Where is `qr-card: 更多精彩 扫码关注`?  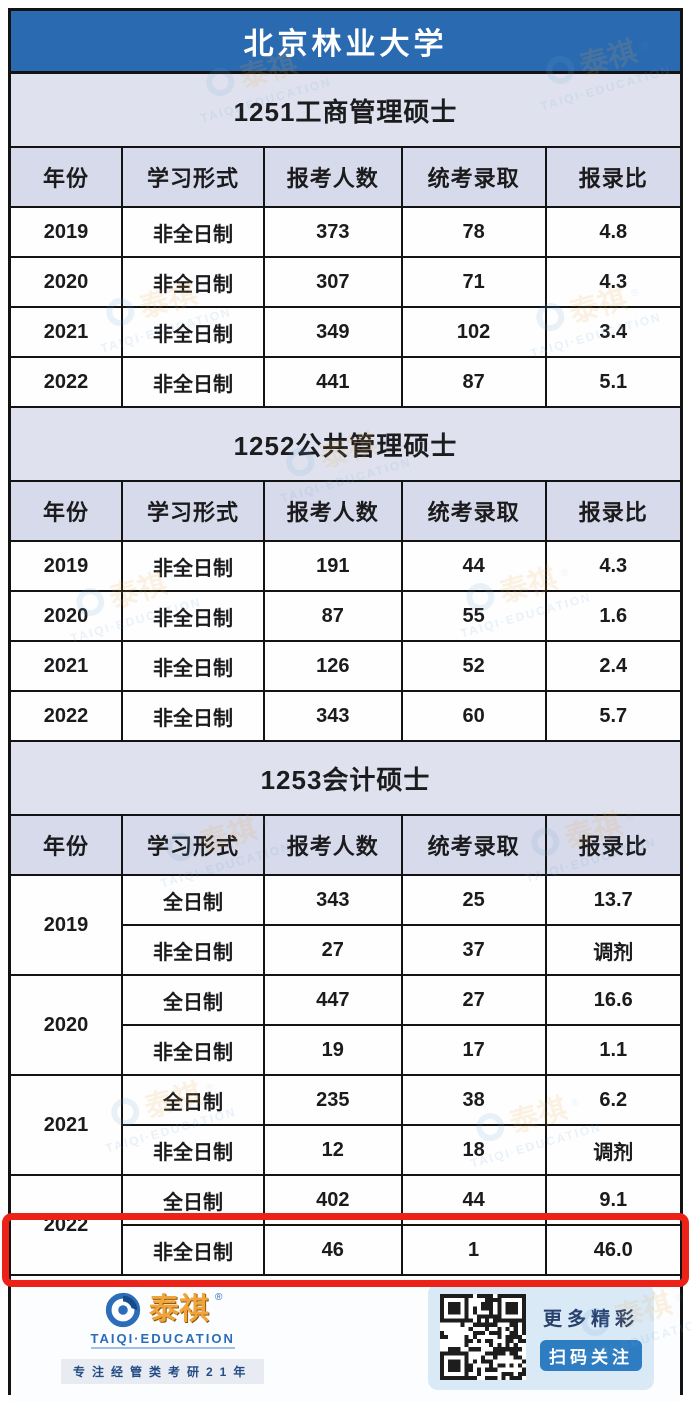
qr-card: 更多精彩 扫码关注 is located at coordinates (541, 1337).